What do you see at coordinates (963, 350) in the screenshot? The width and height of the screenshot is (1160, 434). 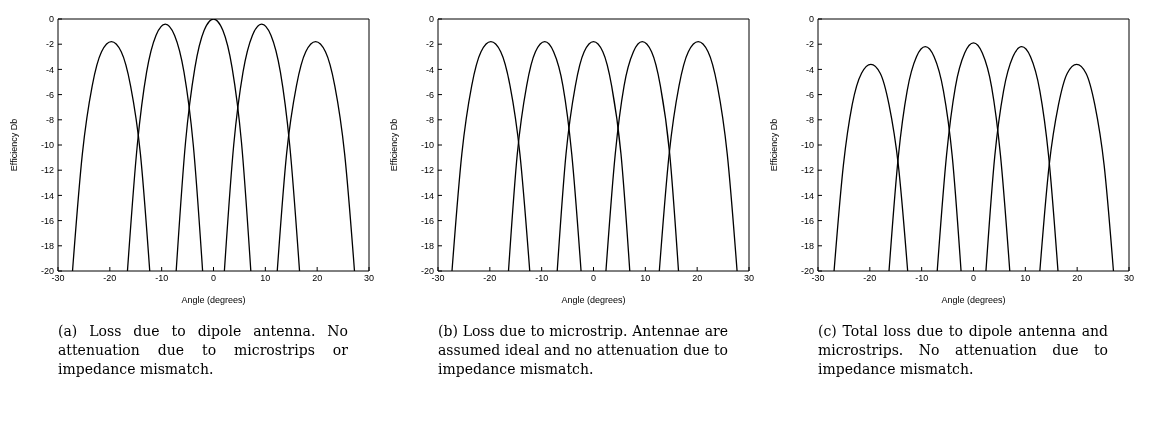 I see `text: (c) Total loss due to dipole antenna and microstrips. No attenuation due to impedance mismatch.` at bounding box center [963, 350].